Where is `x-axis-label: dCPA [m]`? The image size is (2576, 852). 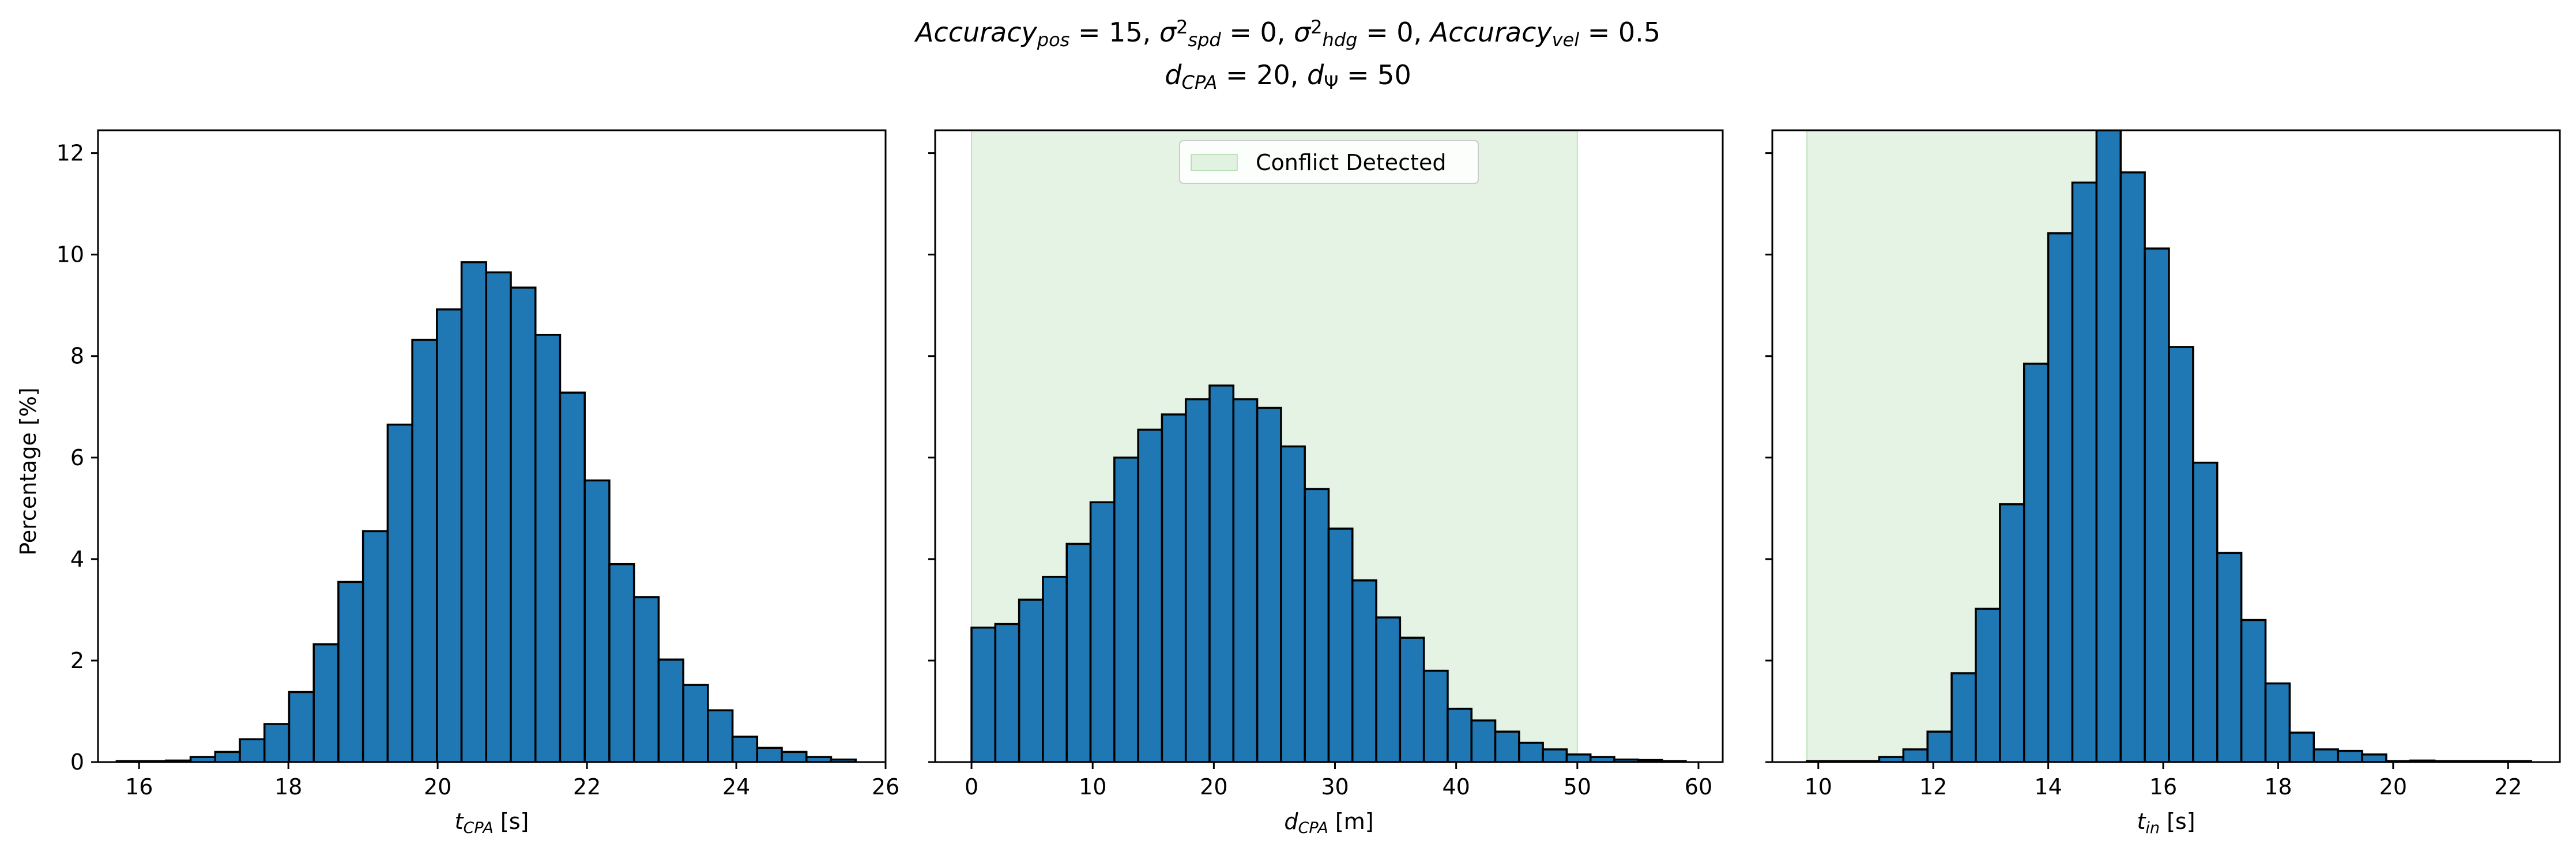
x-axis-label: dCPA [m] is located at coordinates (1328, 823).